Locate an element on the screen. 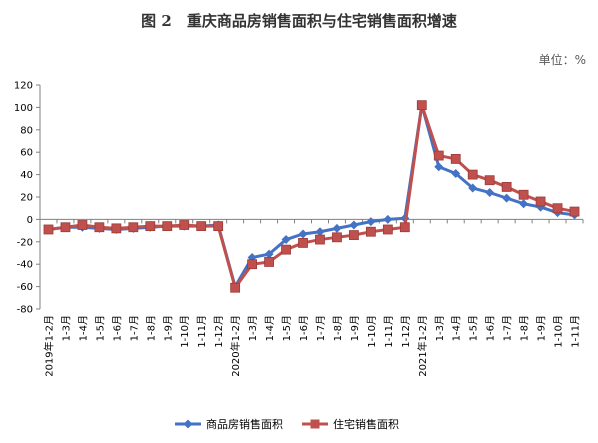 The width and height of the screenshot is (598, 443). x-tick-label: 2021年1-2月 is located at coordinates (422, 346).